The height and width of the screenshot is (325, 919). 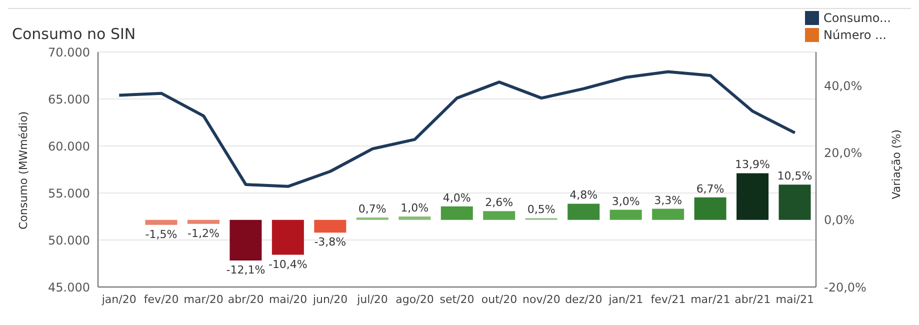 What do you see at coordinates (69, 240) in the screenshot?
I see `y-tick-label: 50.000` at bounding box center [69, 240].